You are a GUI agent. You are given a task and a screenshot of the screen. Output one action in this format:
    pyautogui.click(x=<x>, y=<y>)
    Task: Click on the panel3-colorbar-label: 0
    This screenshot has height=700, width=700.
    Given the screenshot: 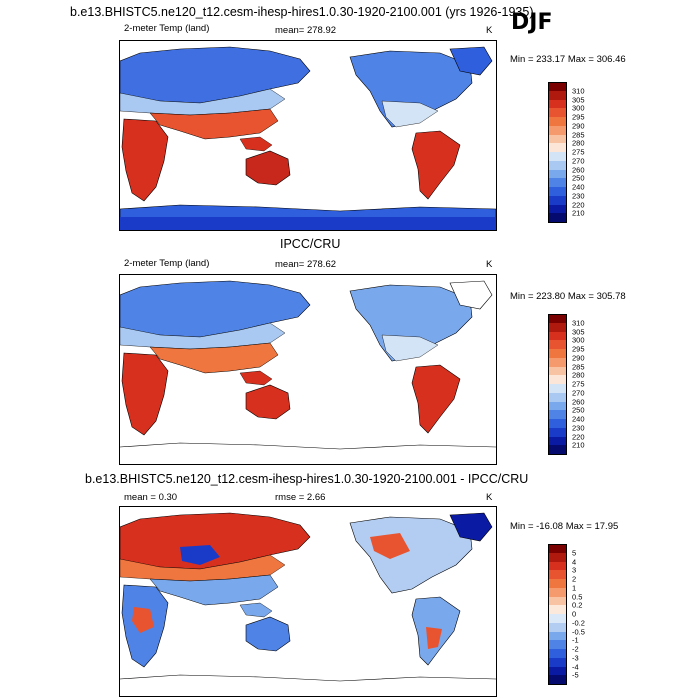 What is the action you would take?
    pyautogui.click(x=574, y=614)
    